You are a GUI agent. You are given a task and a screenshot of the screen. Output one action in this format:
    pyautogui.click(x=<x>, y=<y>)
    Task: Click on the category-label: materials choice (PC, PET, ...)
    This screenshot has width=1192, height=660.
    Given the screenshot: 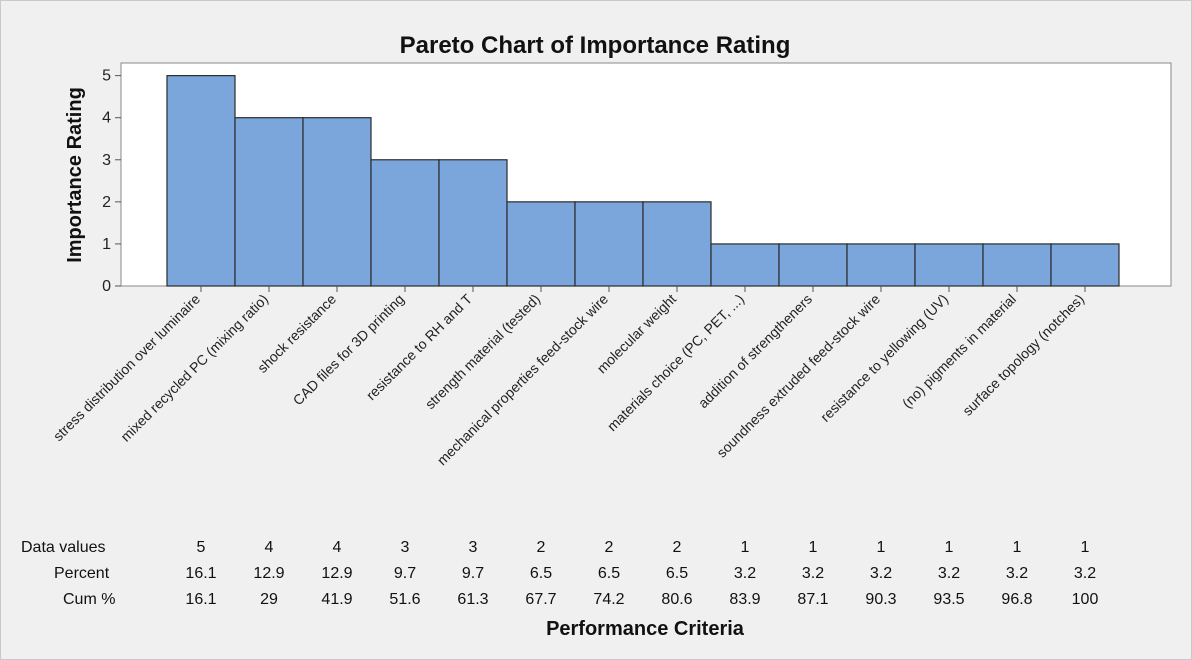 What is the action you would take?
    pyautogui.click(x=675, y=362)
    